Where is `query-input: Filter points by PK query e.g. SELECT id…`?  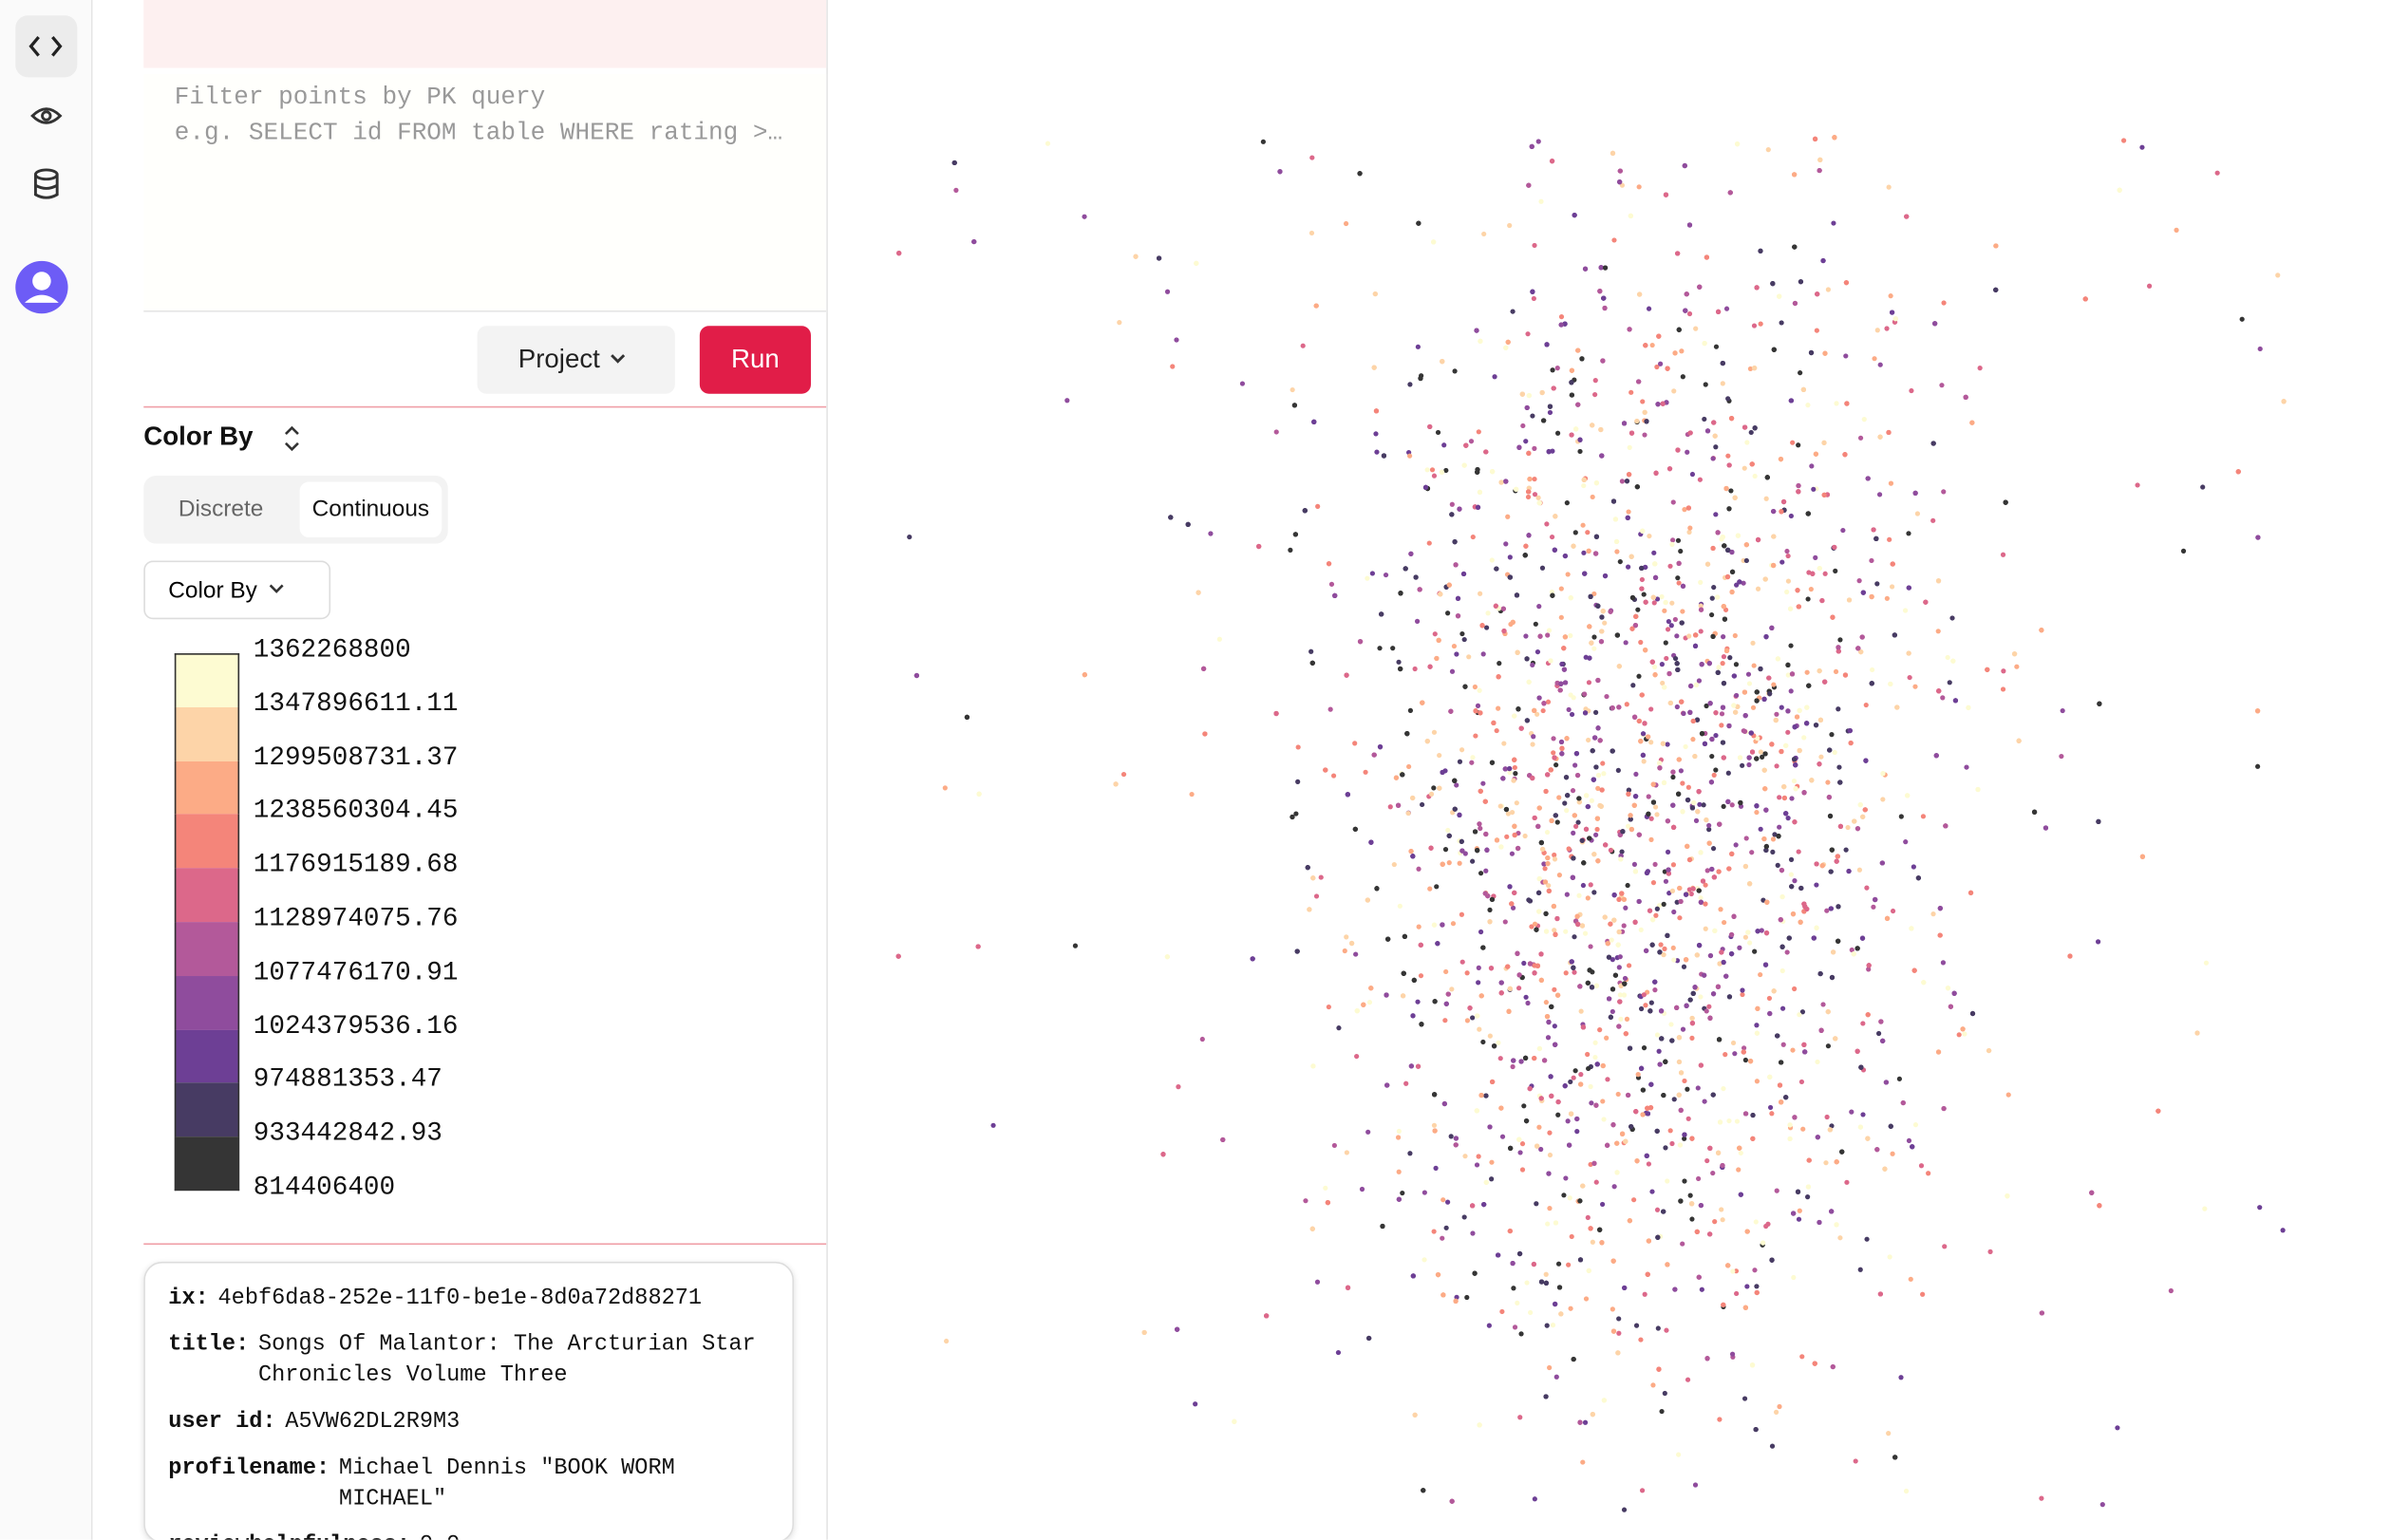 query-input: Filter points by PK query e.g. SELECT id… is located at coordinates (485, 193).